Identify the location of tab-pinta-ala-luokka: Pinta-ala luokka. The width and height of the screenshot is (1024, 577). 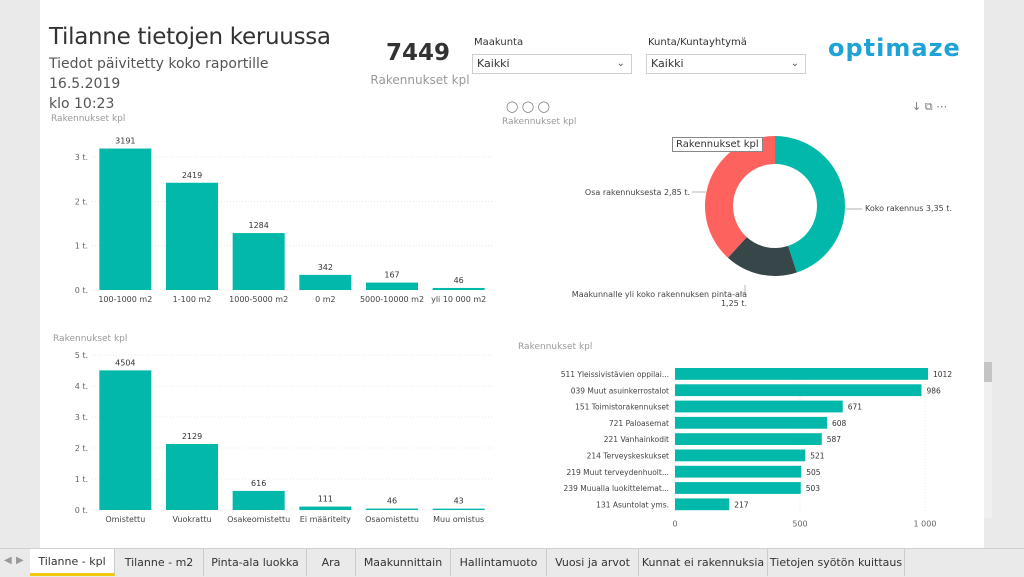
(255, 562).